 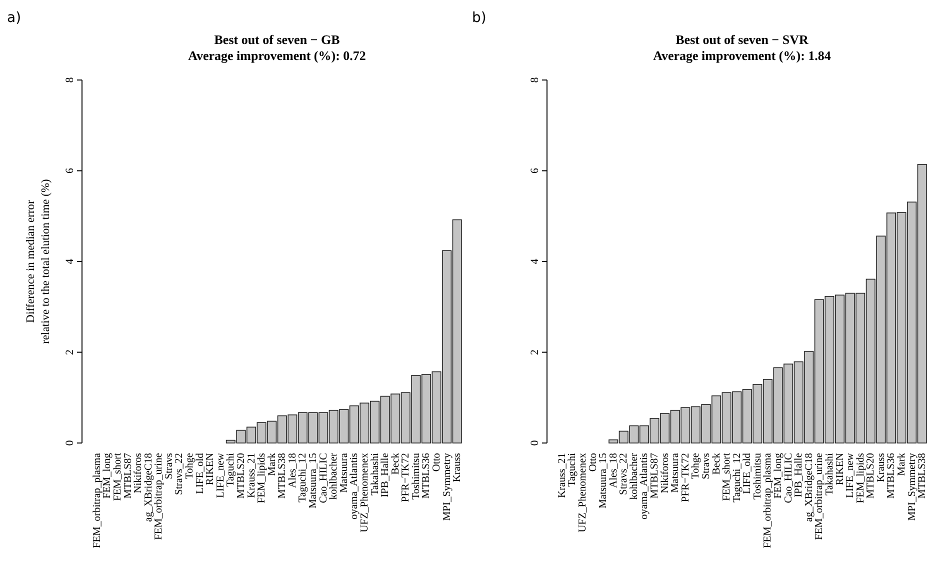 I want to click on y-axis-title: Difference in median error relative to the total elution time (%), so click(x=38, y=261).